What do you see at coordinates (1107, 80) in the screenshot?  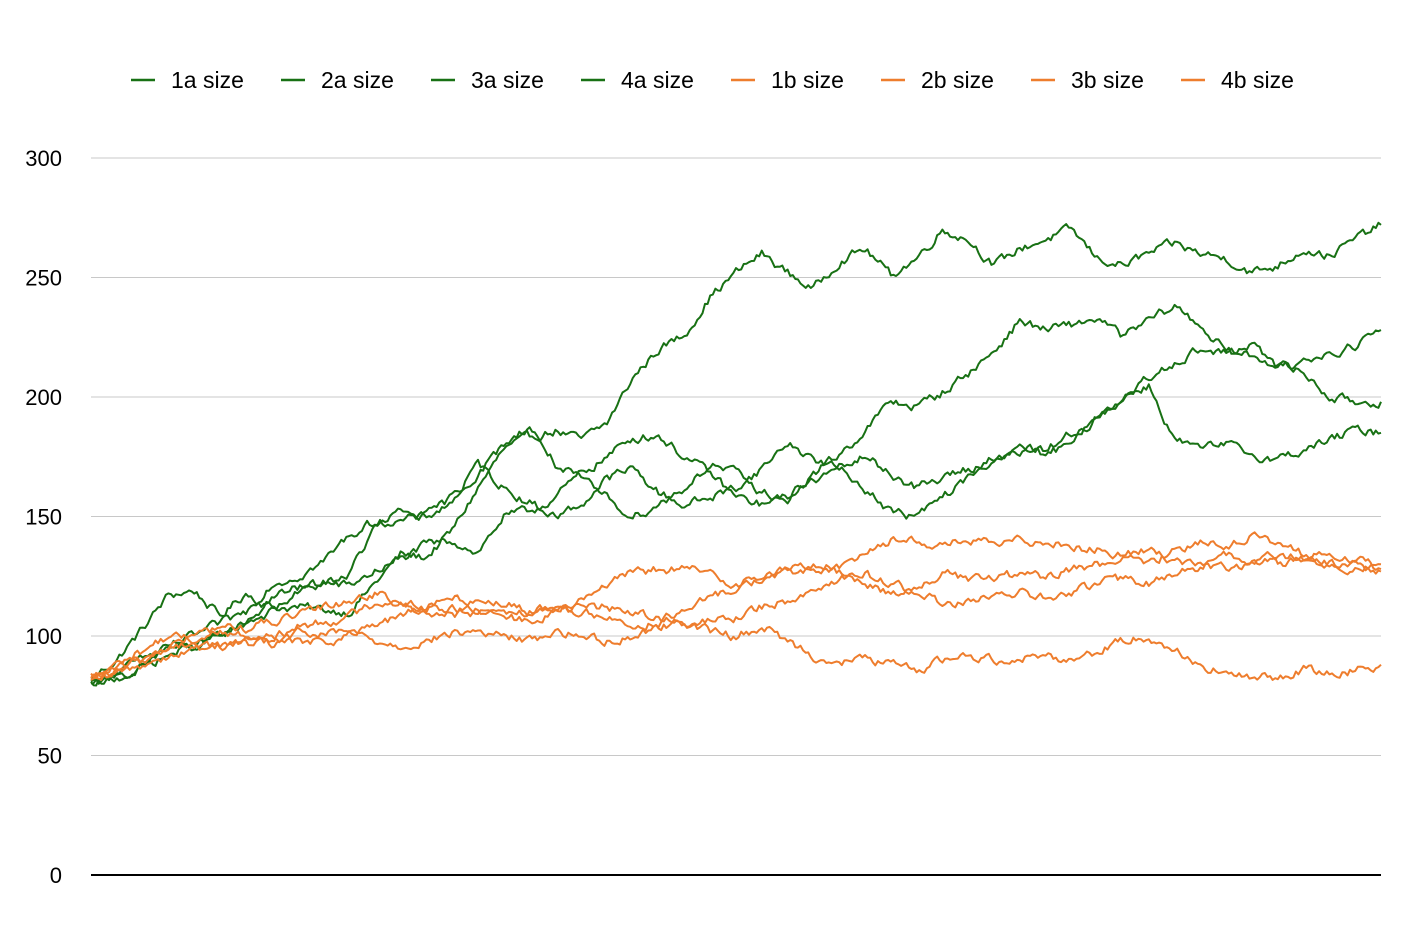 I see `legend-label: 3b size` at bounding box center [1107, 80].